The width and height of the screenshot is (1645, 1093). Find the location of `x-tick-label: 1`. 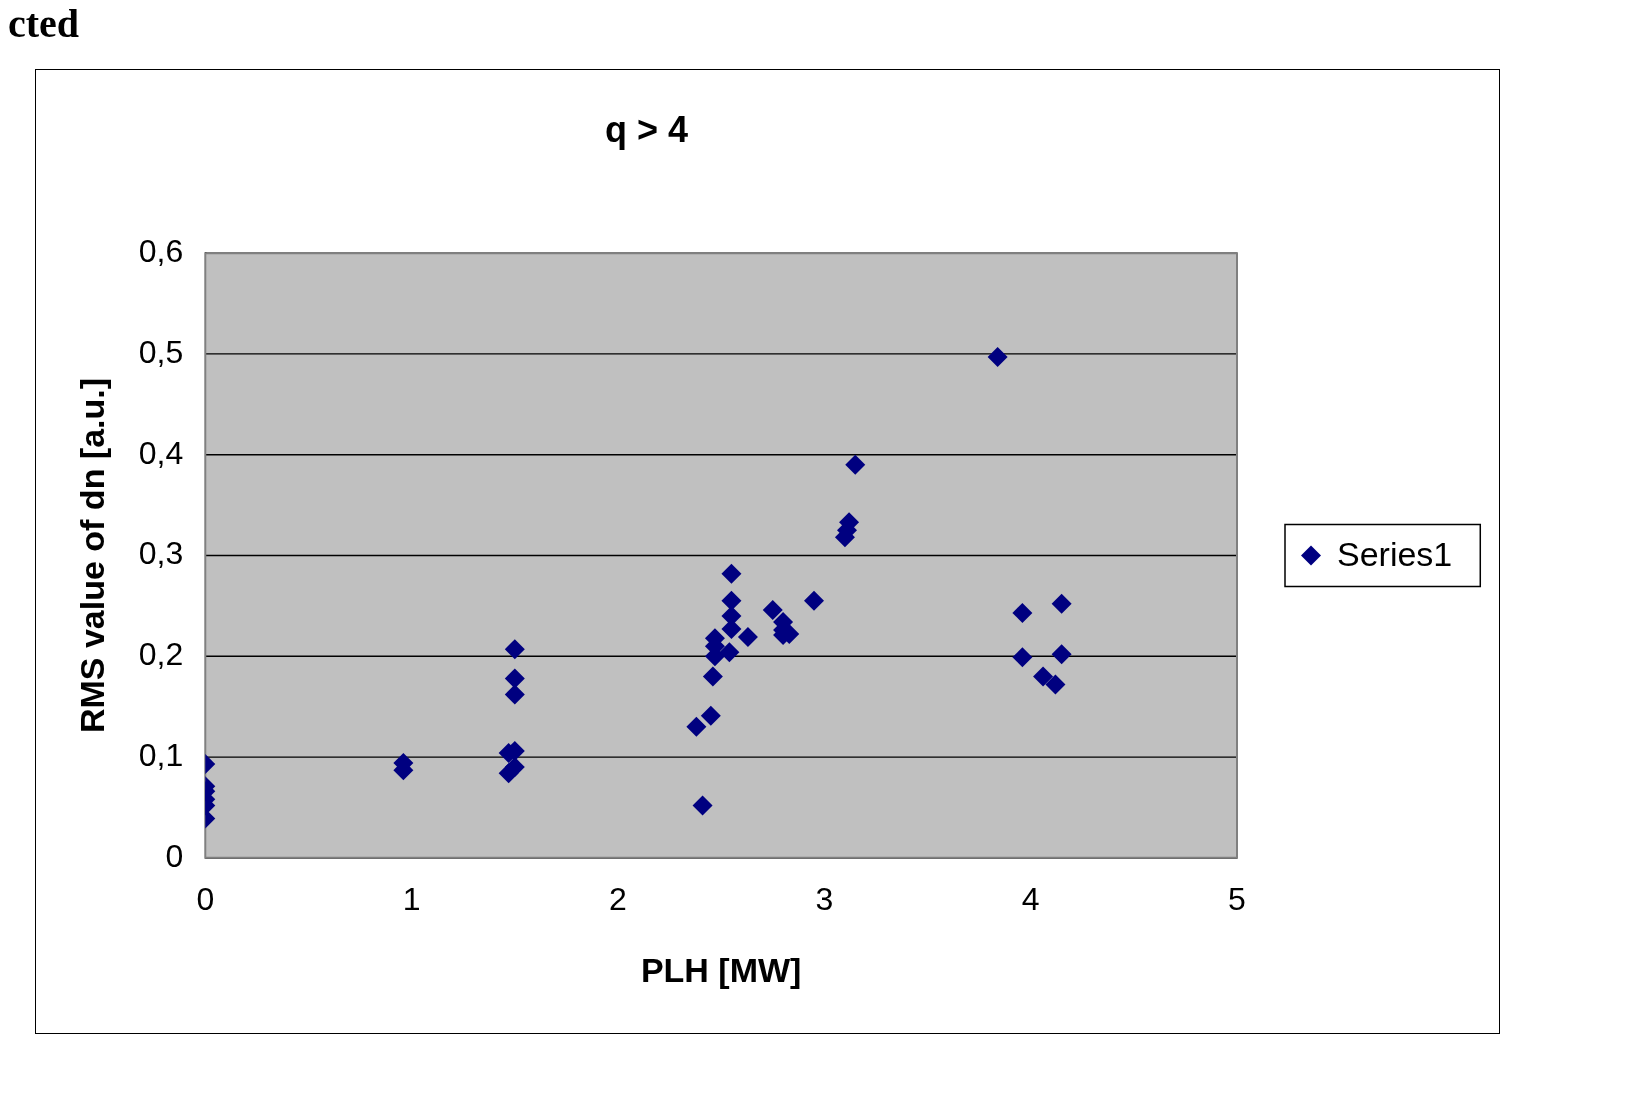

x-tick-label: 1 is located at coordinates (411, 898).